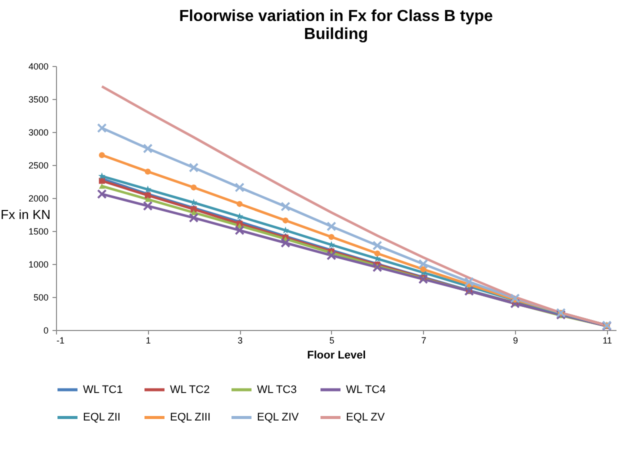 The image size is (622, 465). I want to click on y-tick-label: 0, so click(45, 331).